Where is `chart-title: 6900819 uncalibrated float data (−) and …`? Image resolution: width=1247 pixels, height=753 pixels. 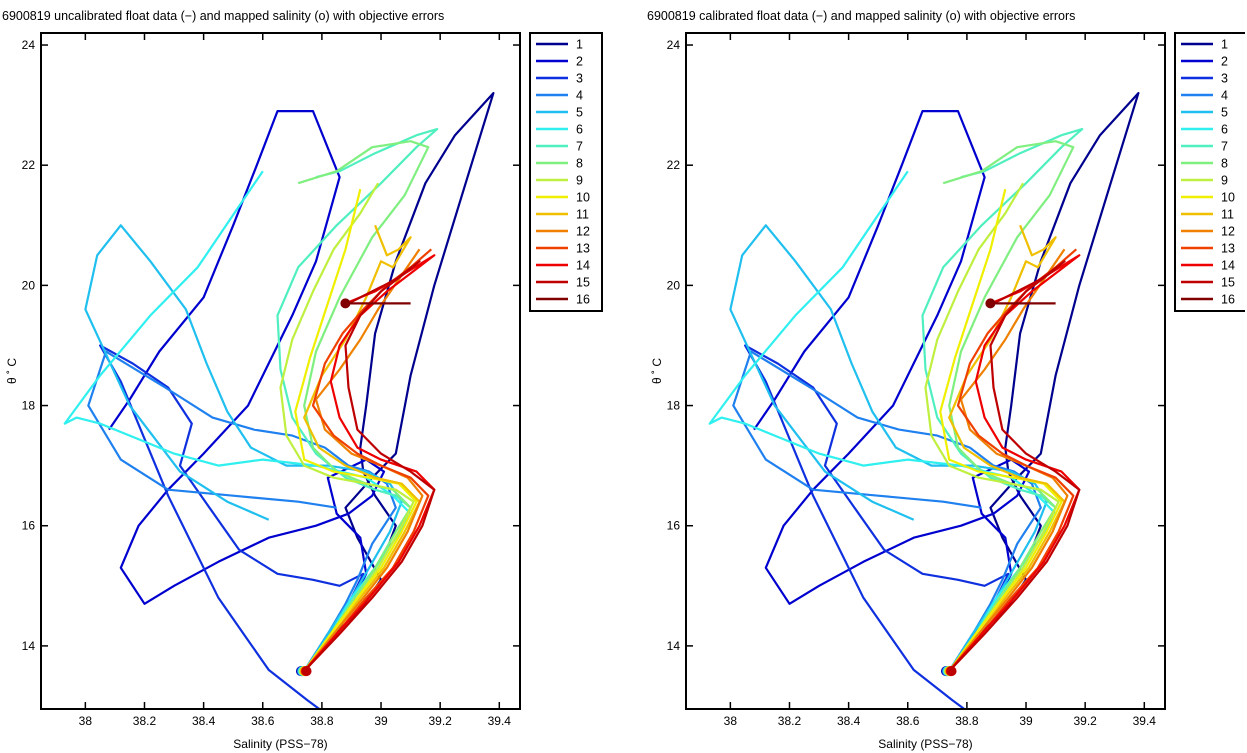 chart-title: 6900819 uncalibrated float data (−) and … is located at coordinates (223, 16).